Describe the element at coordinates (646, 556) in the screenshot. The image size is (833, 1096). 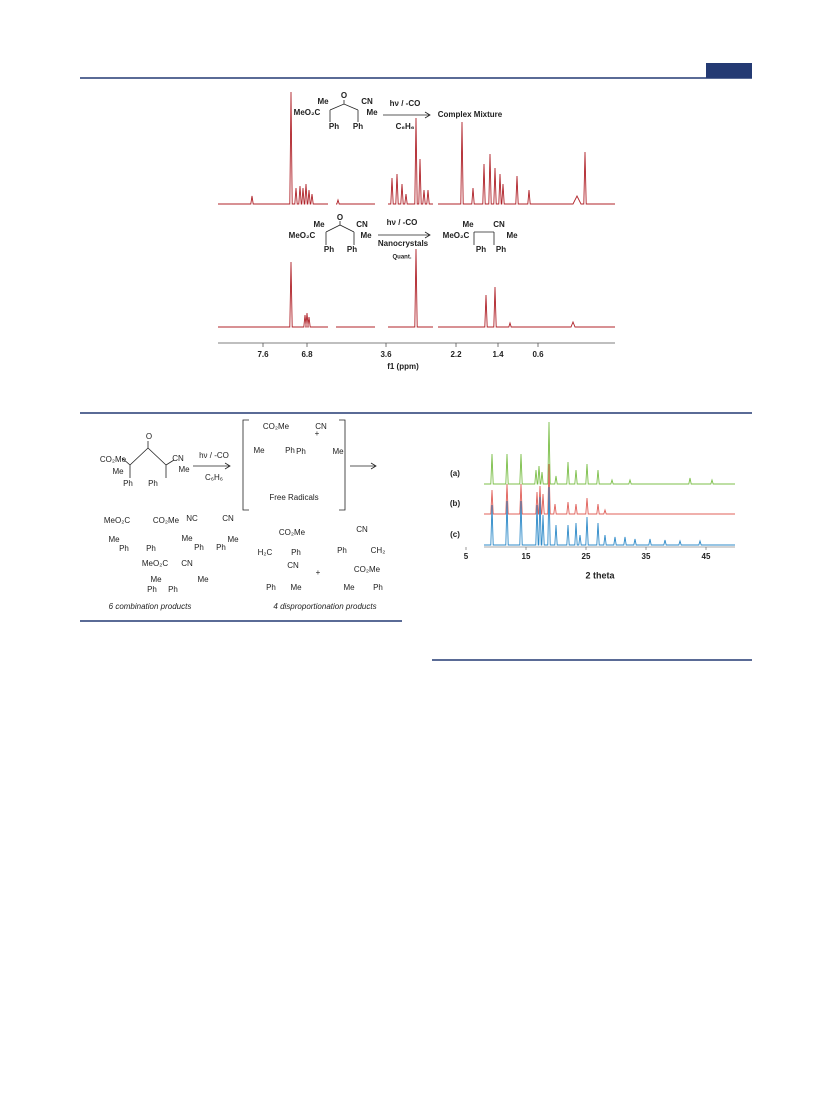
I see `tick-label: 35` at that location.